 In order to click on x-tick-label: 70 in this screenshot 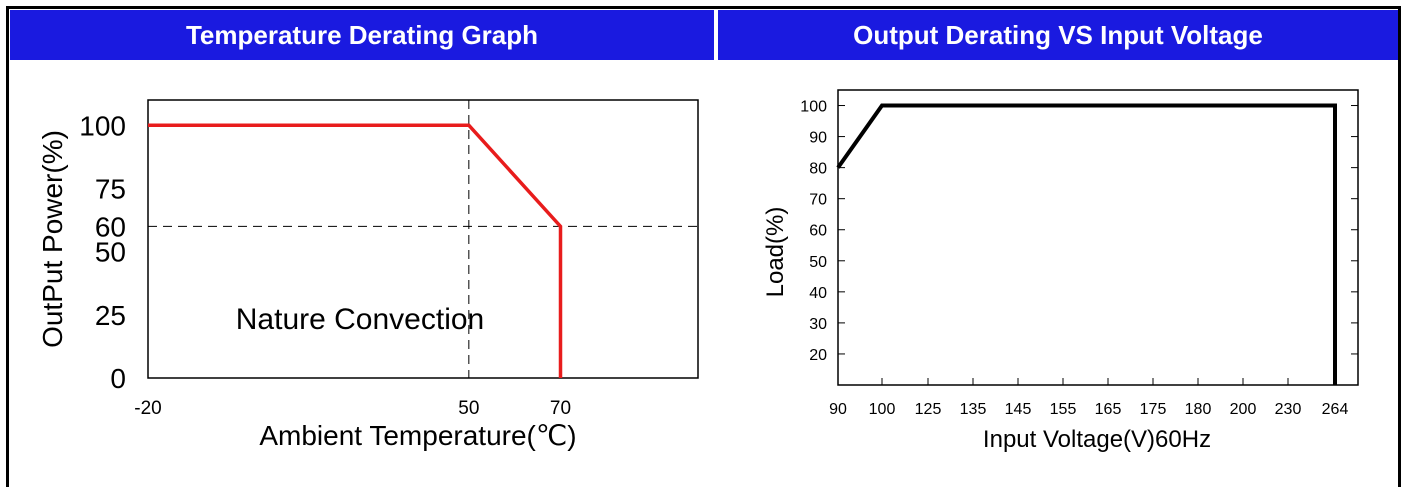, I will do `click(560, 408)`.